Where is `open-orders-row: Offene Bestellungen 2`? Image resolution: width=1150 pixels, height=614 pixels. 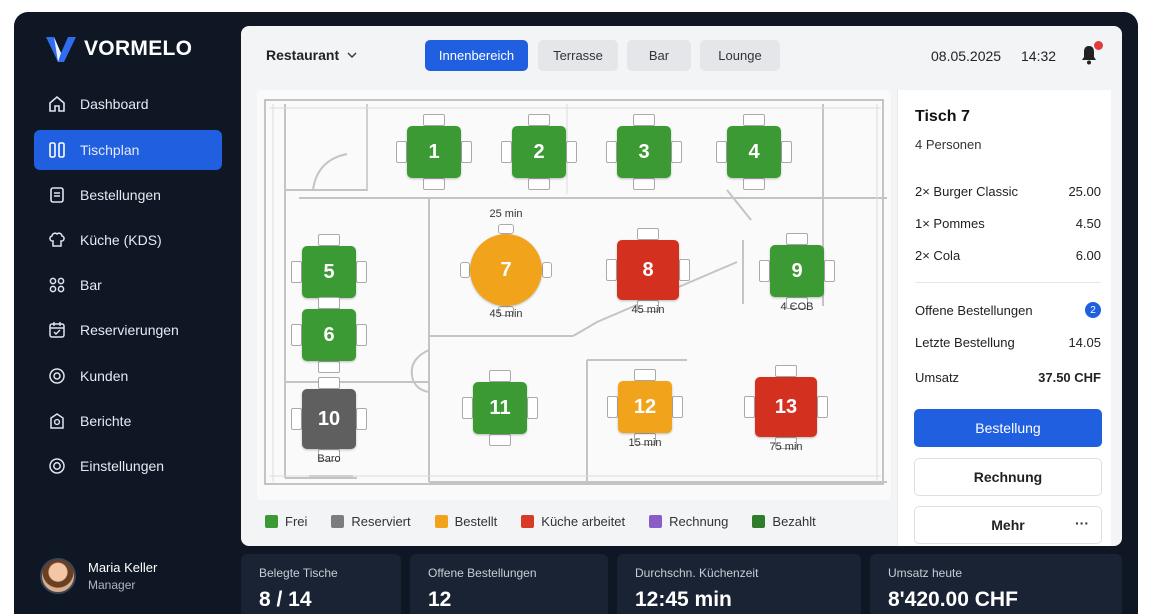
open-orders-row: Offene Bestellungen 2 is located at coordinates (1008, 310).